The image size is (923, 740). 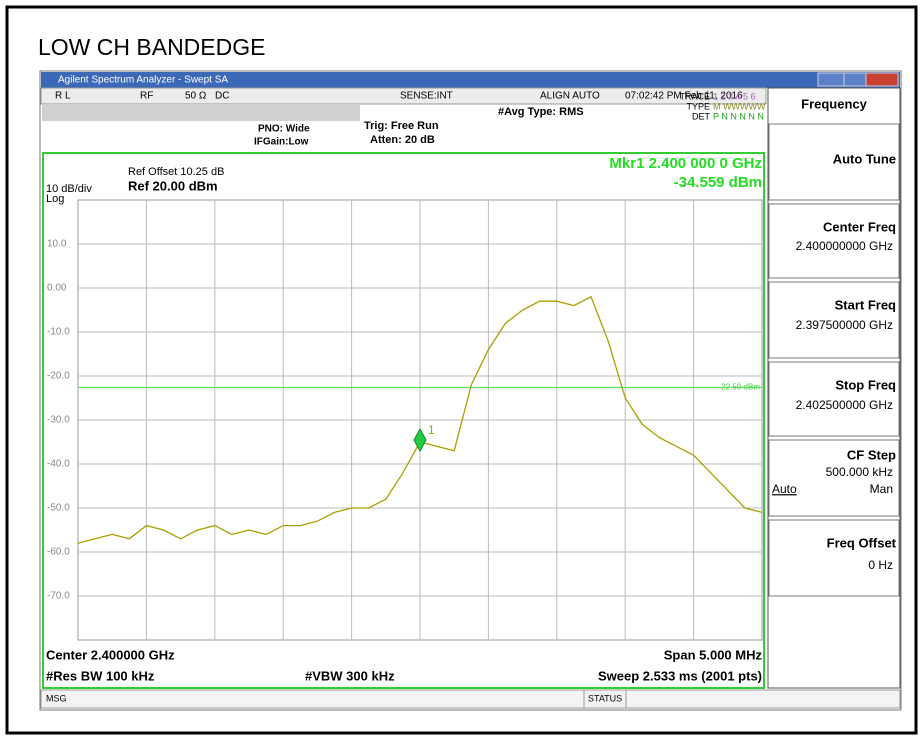 What do you see at coordinates (63, 96) in the screenshot?
I see `rl: R L` at bounding box center [63, 96].